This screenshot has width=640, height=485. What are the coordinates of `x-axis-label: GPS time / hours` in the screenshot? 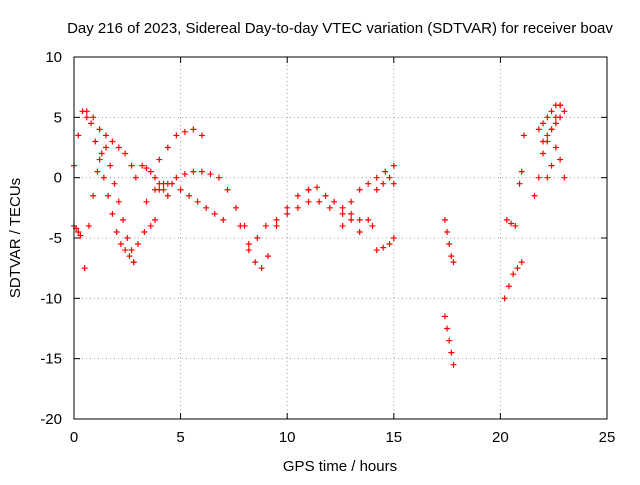 It's located at (340, 466).